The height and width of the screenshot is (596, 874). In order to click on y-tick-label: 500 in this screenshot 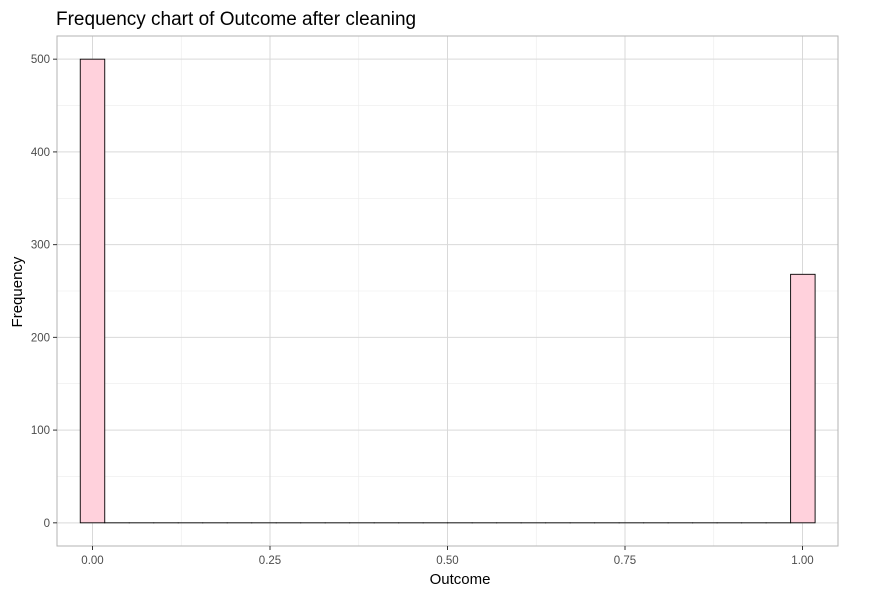, I will do `click(40, 60)`.